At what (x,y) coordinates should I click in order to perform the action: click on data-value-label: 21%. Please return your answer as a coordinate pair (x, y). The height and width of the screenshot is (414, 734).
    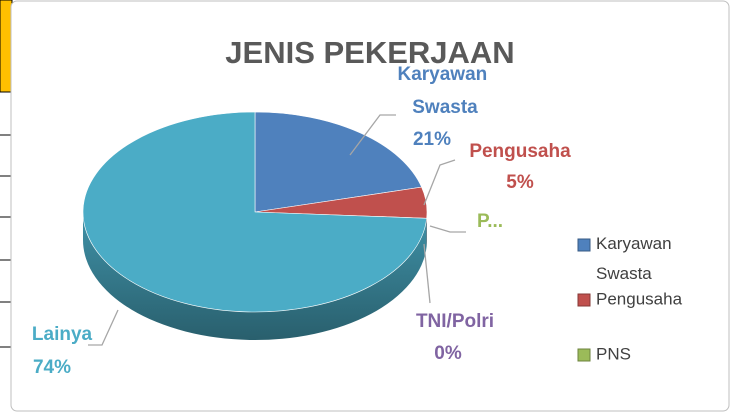
    Looking at the image, I should click on (432, 139).